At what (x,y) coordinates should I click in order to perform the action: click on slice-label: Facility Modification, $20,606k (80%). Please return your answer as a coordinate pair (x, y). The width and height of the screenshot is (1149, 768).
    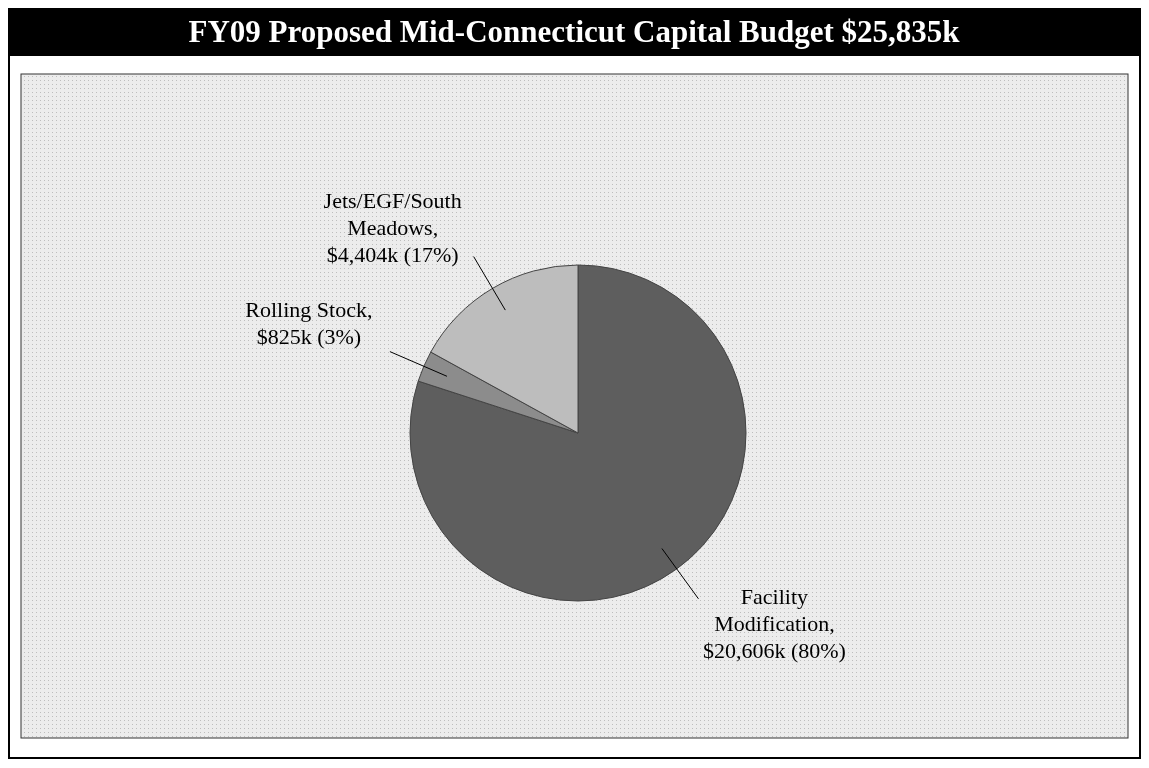
    Looking at the image, I should click on (774, 624).